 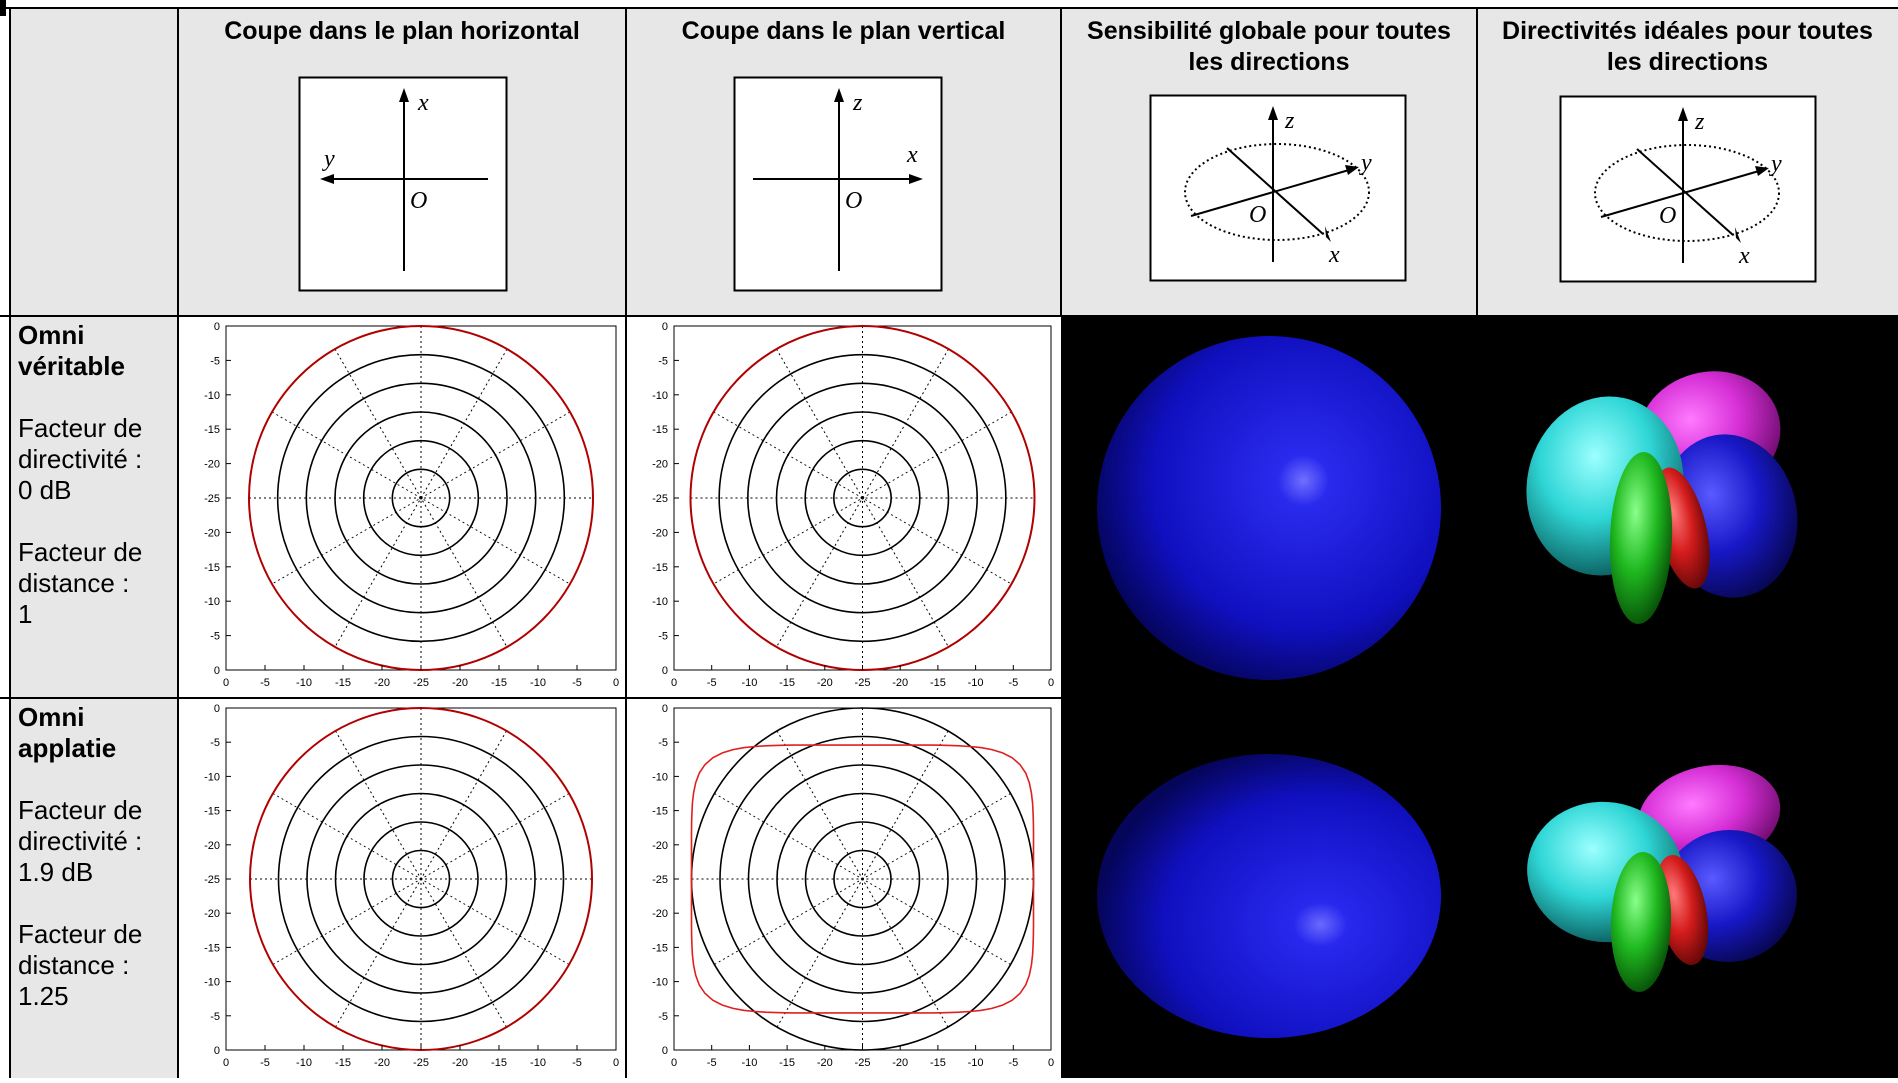 What do you see at coordinates (863, 1063) in the screenshot?
I see `x-tick-label: -25` at bounding box center [863, 1063].